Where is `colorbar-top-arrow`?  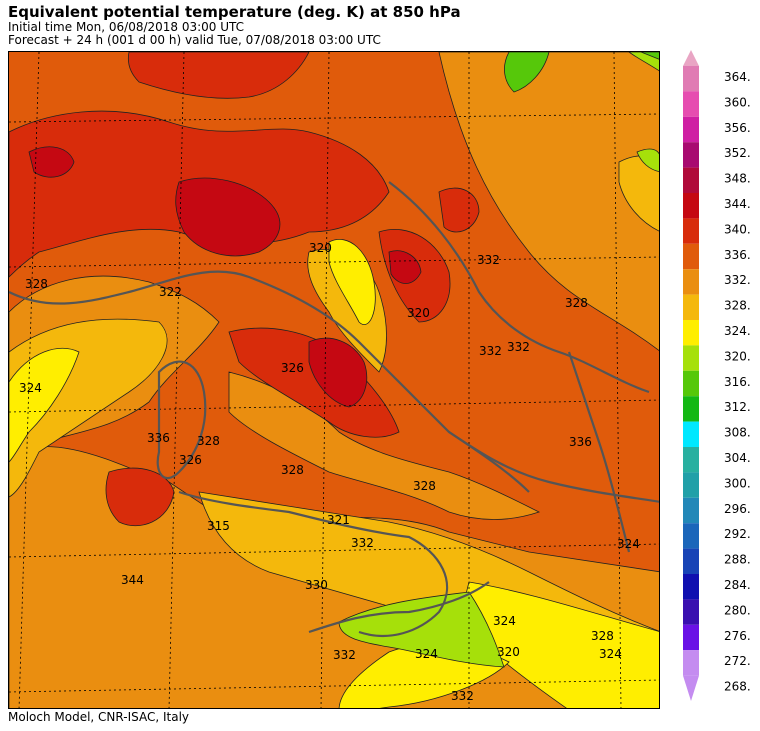 colorbar-top-arrow is located at coordinates (691, 58).